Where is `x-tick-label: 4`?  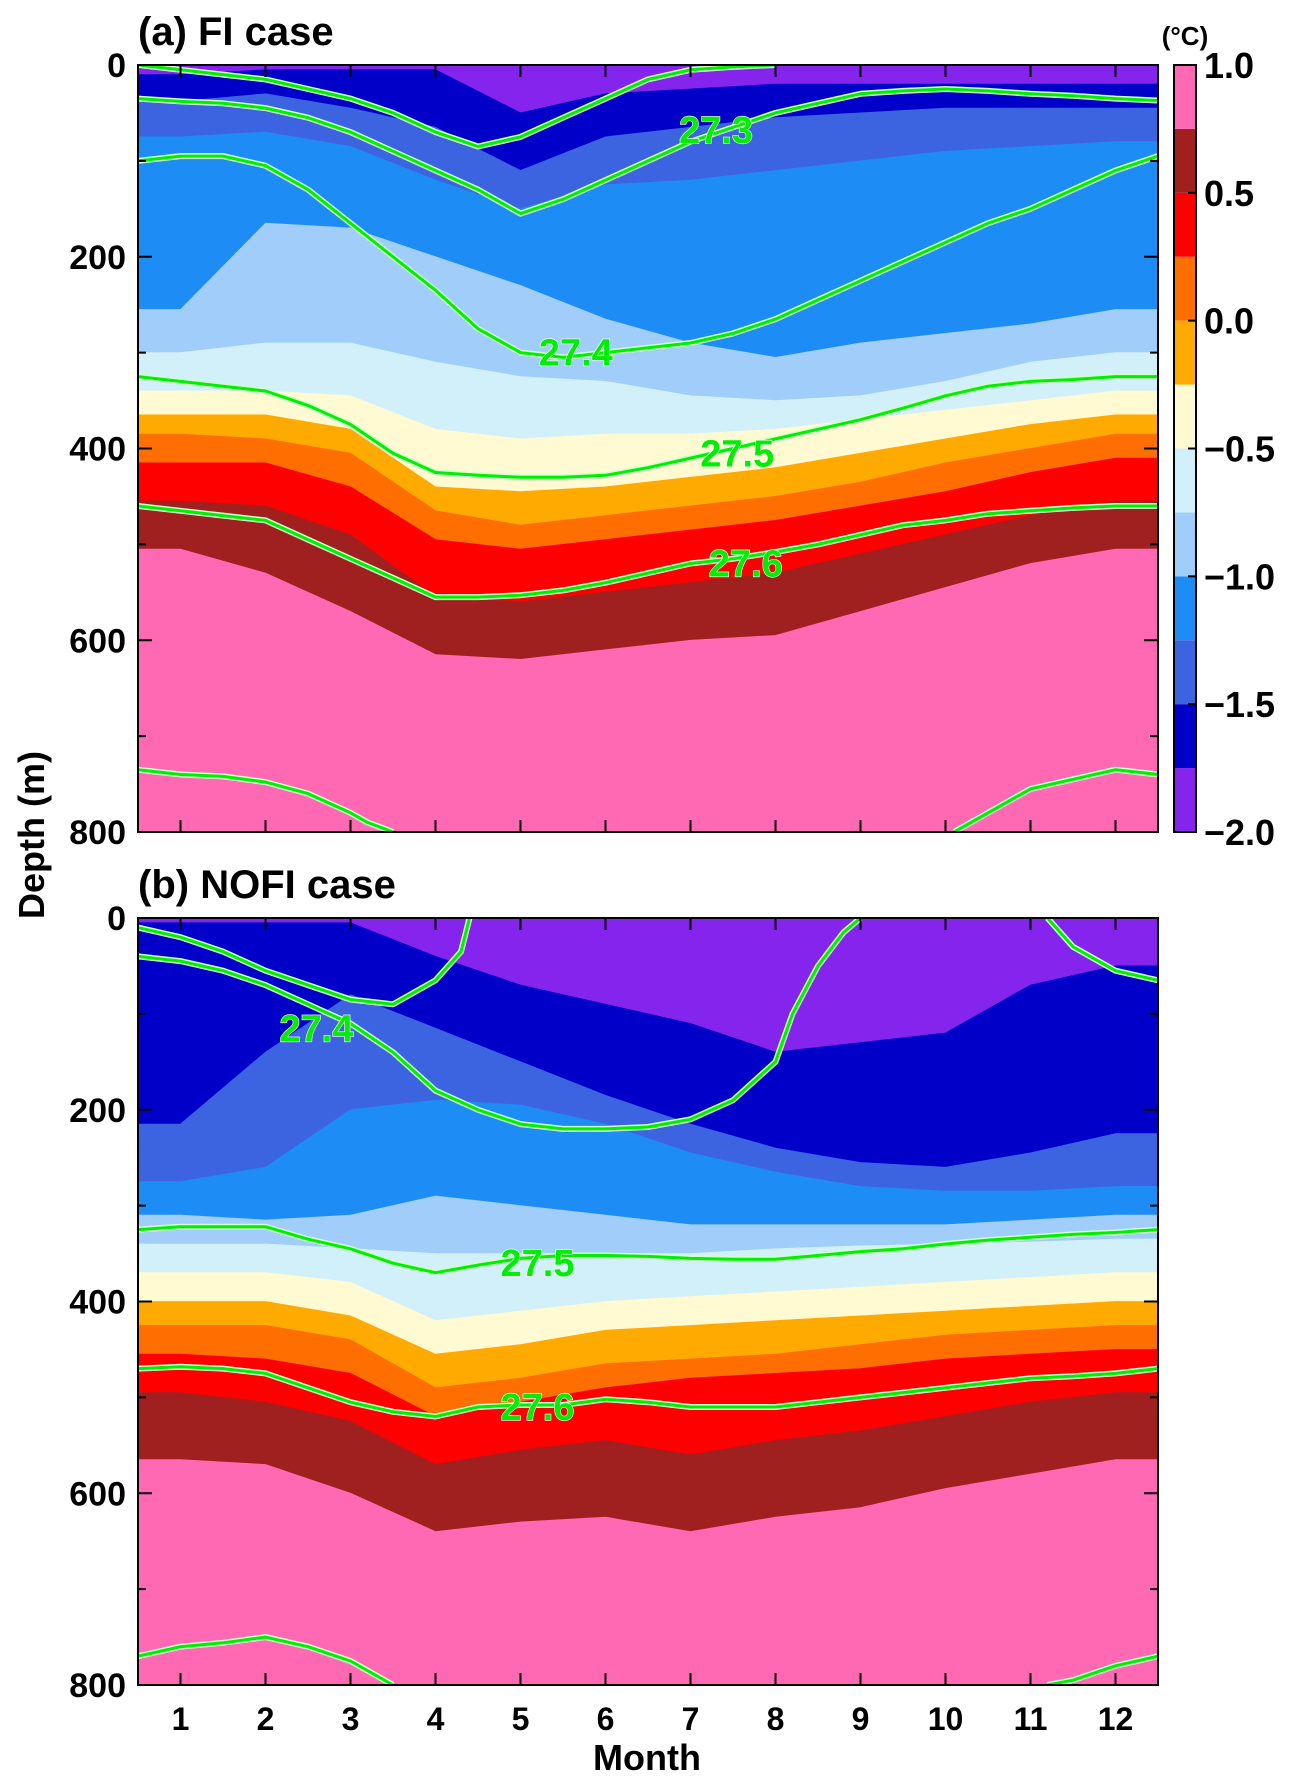 x-tick-label: 4 is located at coordinates (436, 1719).